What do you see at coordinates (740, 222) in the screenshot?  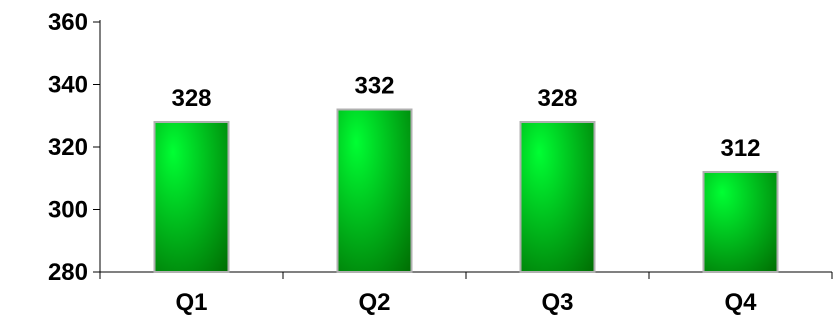 I see `bar-q4` at bounding box center [740, 222].